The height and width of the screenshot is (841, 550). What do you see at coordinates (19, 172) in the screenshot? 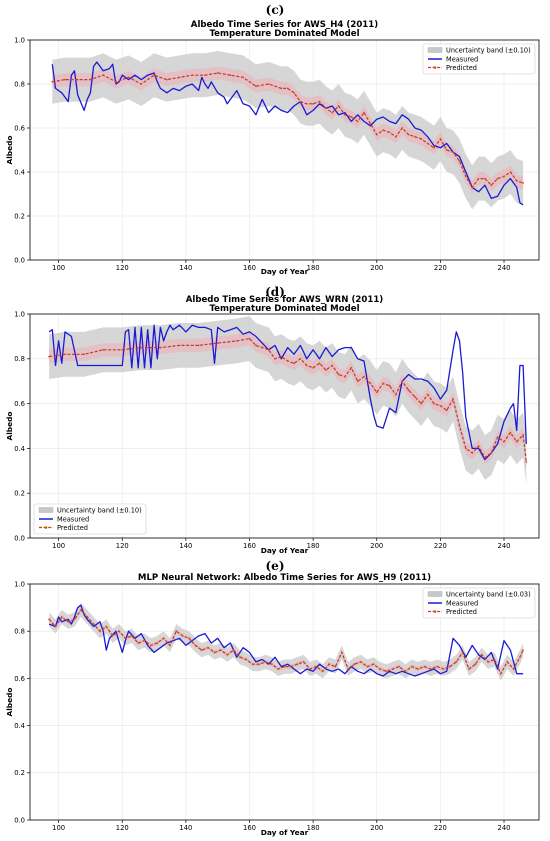
I see `y-tick-label: 0.4` at bounding box center [19, 172].